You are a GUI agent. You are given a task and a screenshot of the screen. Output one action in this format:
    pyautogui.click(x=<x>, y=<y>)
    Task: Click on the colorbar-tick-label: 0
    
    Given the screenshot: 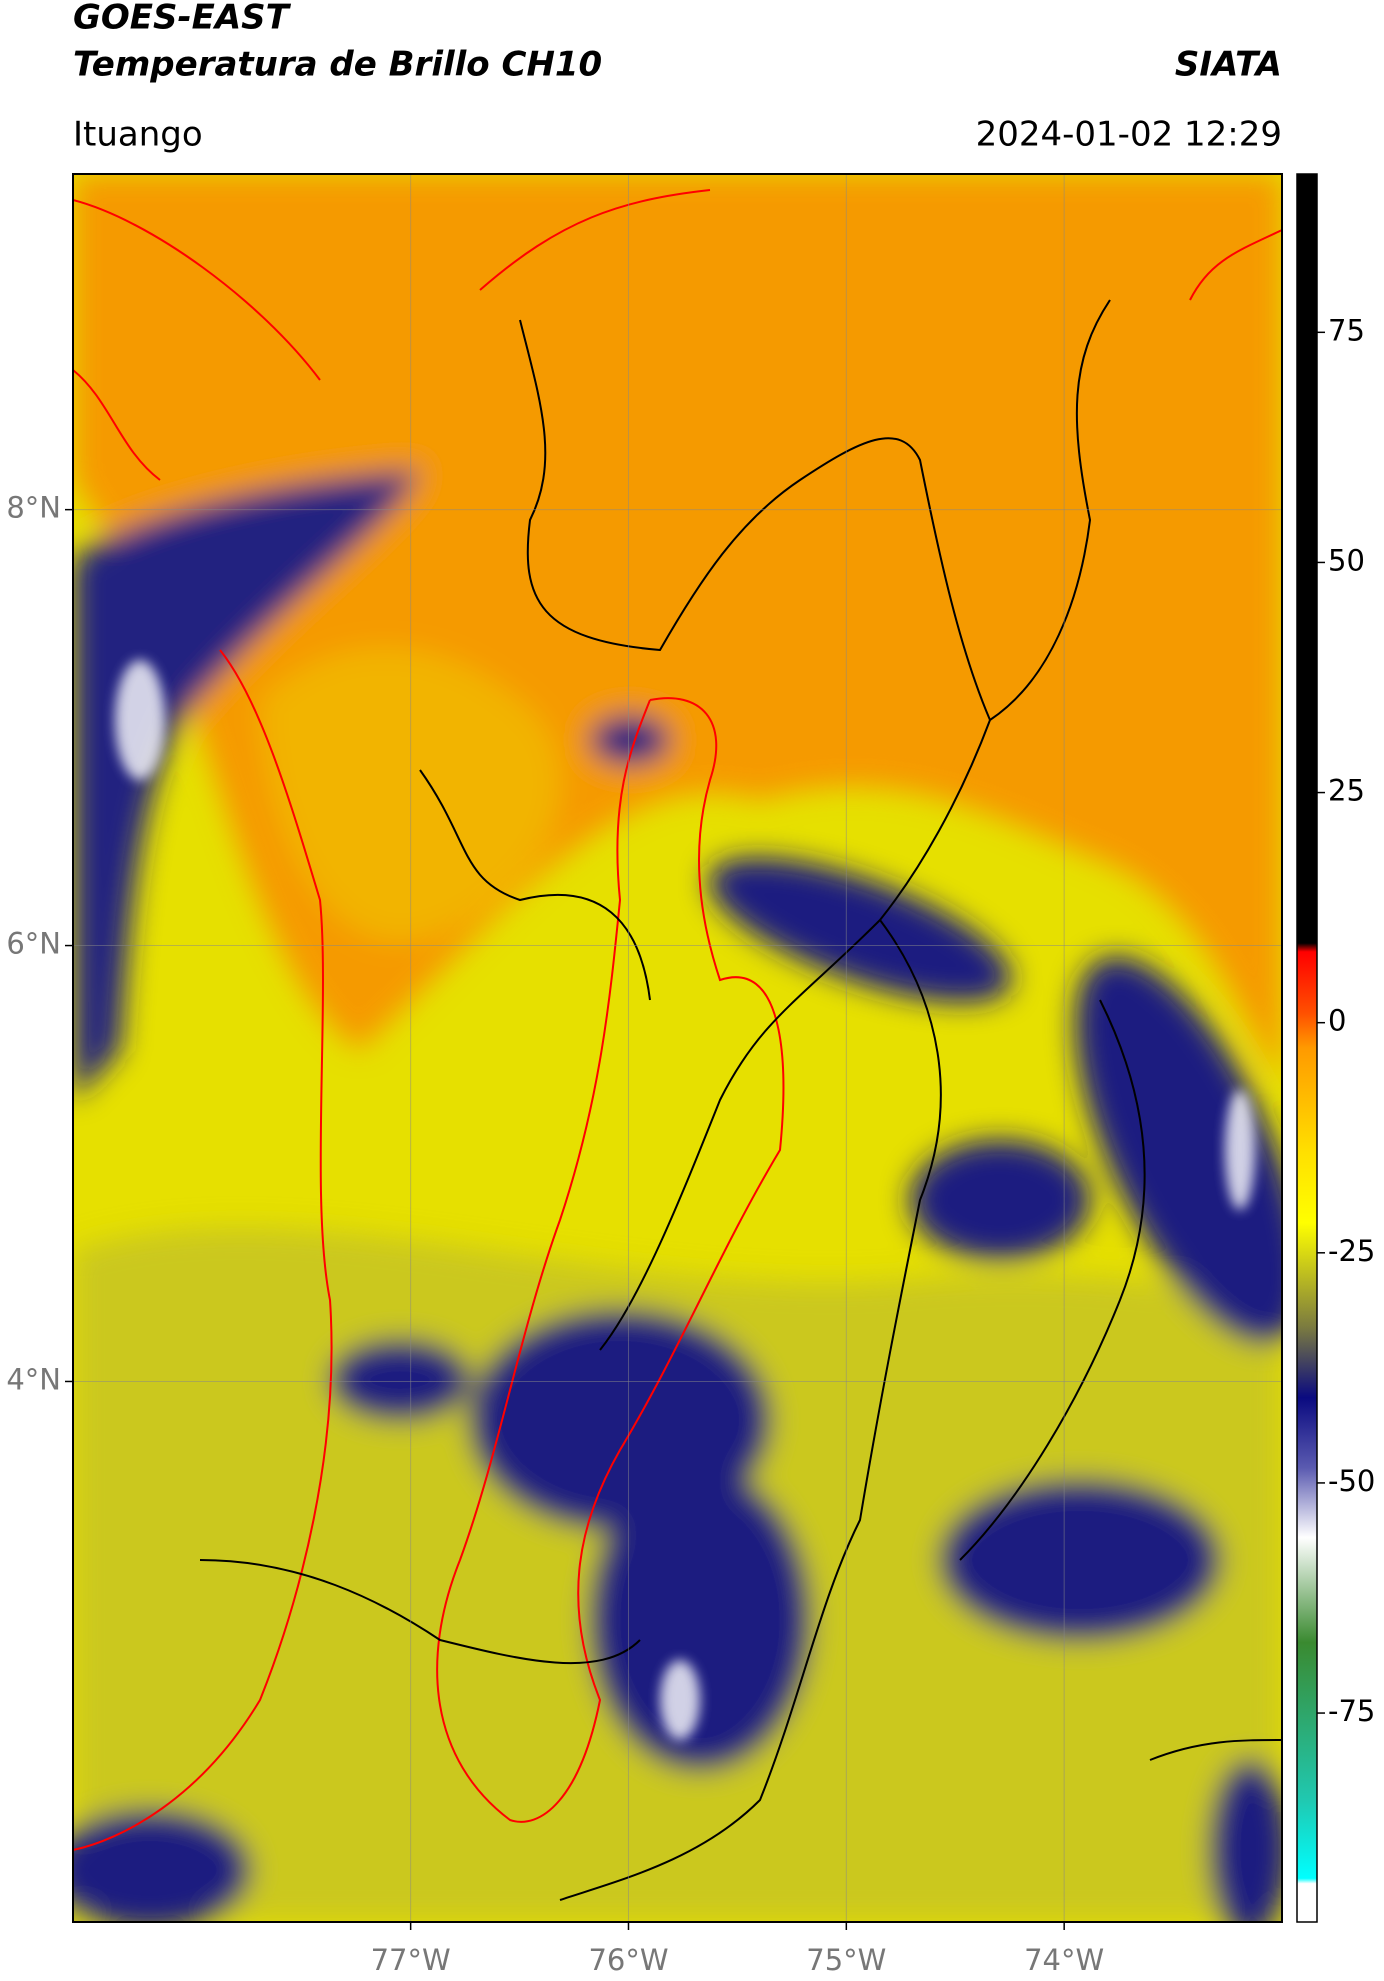 What is the action you would take?
    pyautogui.click(x=1337, y=1021)
    